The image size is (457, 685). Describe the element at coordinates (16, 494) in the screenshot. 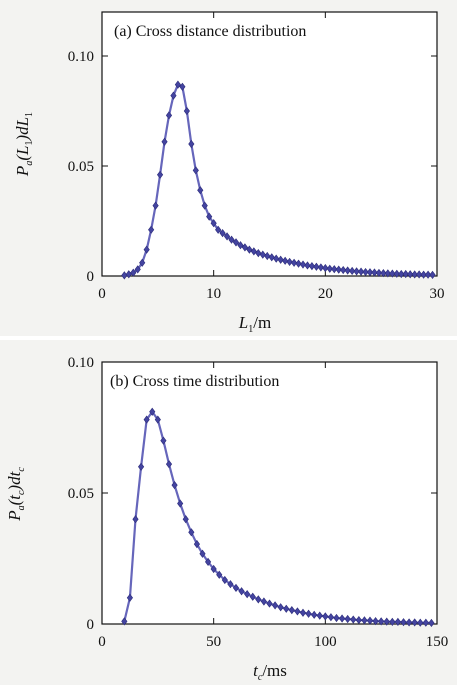

I see `y-axis-label-b: Pa(tc)dtc` at that location.